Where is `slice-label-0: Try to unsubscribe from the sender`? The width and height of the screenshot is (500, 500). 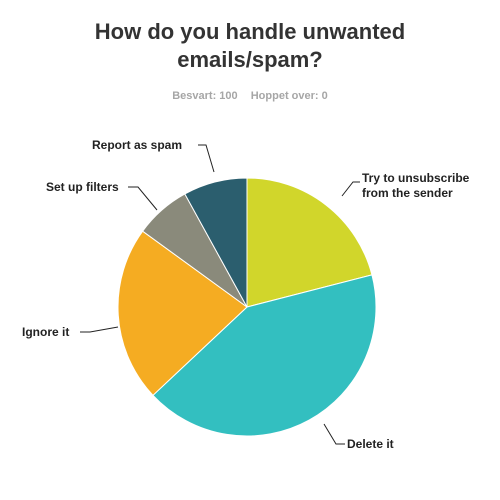
slice-label-0: Try to unsubscribe from the sender is located at coordinates (416, 185).